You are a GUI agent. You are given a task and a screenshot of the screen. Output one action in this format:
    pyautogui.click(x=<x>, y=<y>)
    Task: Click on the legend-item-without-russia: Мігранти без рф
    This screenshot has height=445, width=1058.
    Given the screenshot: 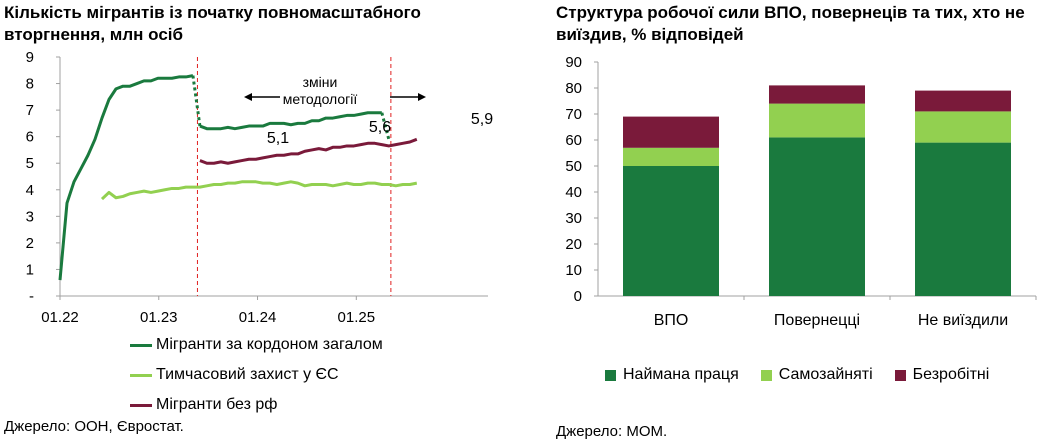 What is the action you would take?
    pyautogui.click(x=256, y=405)
    